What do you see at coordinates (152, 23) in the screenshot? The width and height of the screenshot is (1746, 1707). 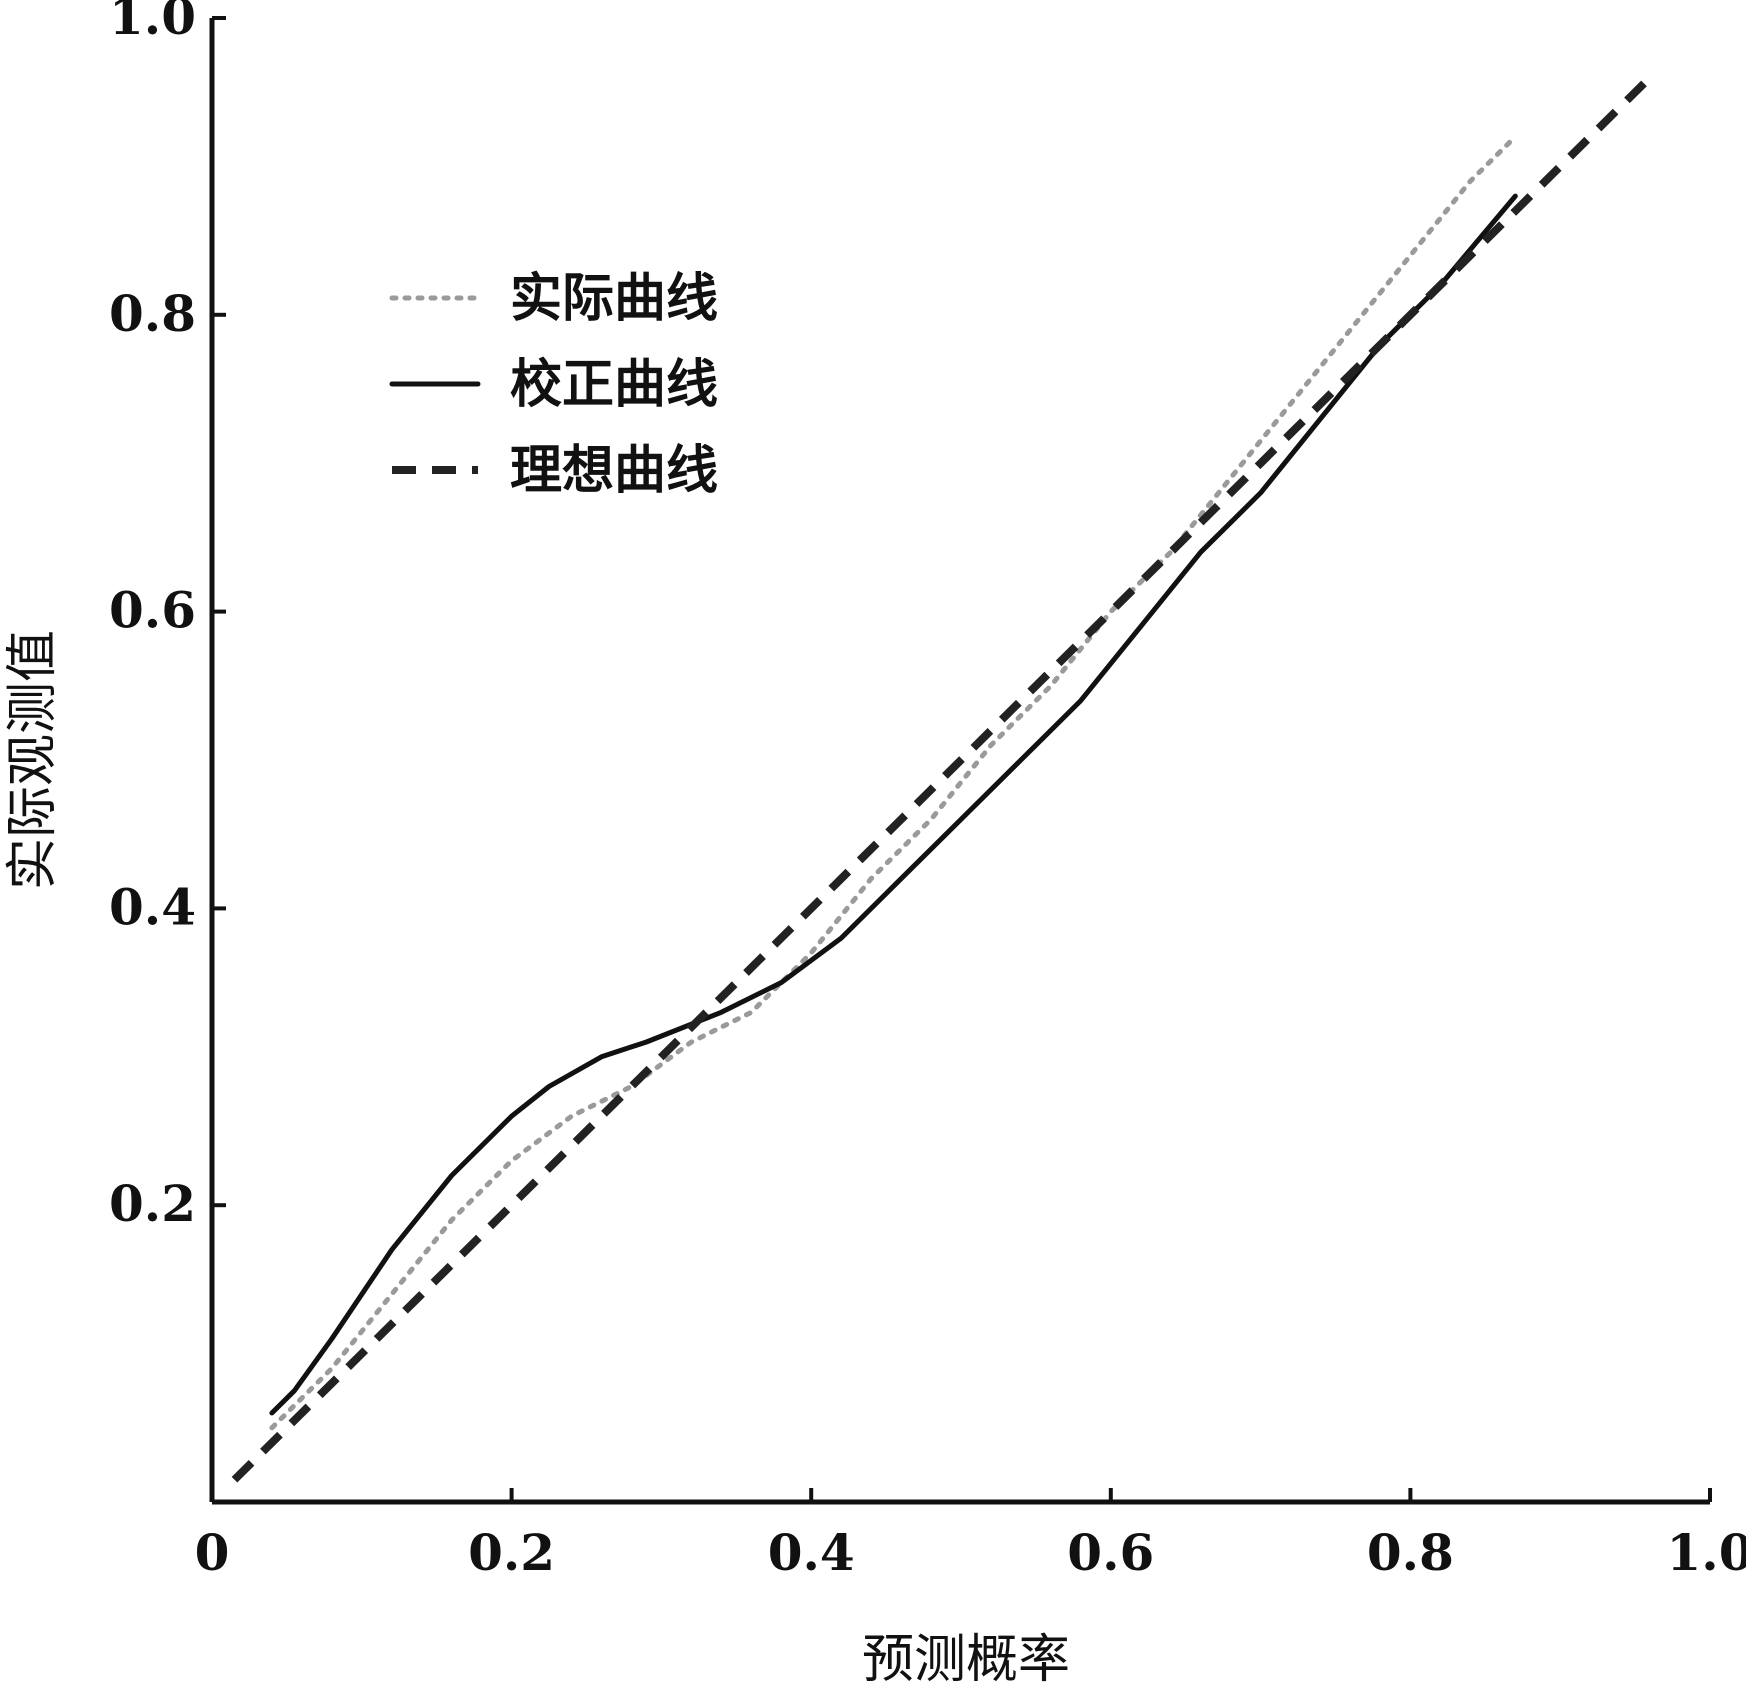 I see `y-tick-label: 1.0` at bounding box center [152, 23].